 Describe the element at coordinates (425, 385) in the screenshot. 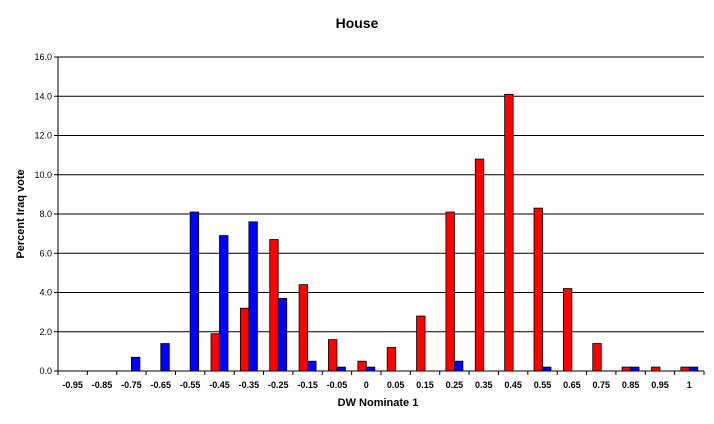

I see `x-tick-label: 0.15` at that location.